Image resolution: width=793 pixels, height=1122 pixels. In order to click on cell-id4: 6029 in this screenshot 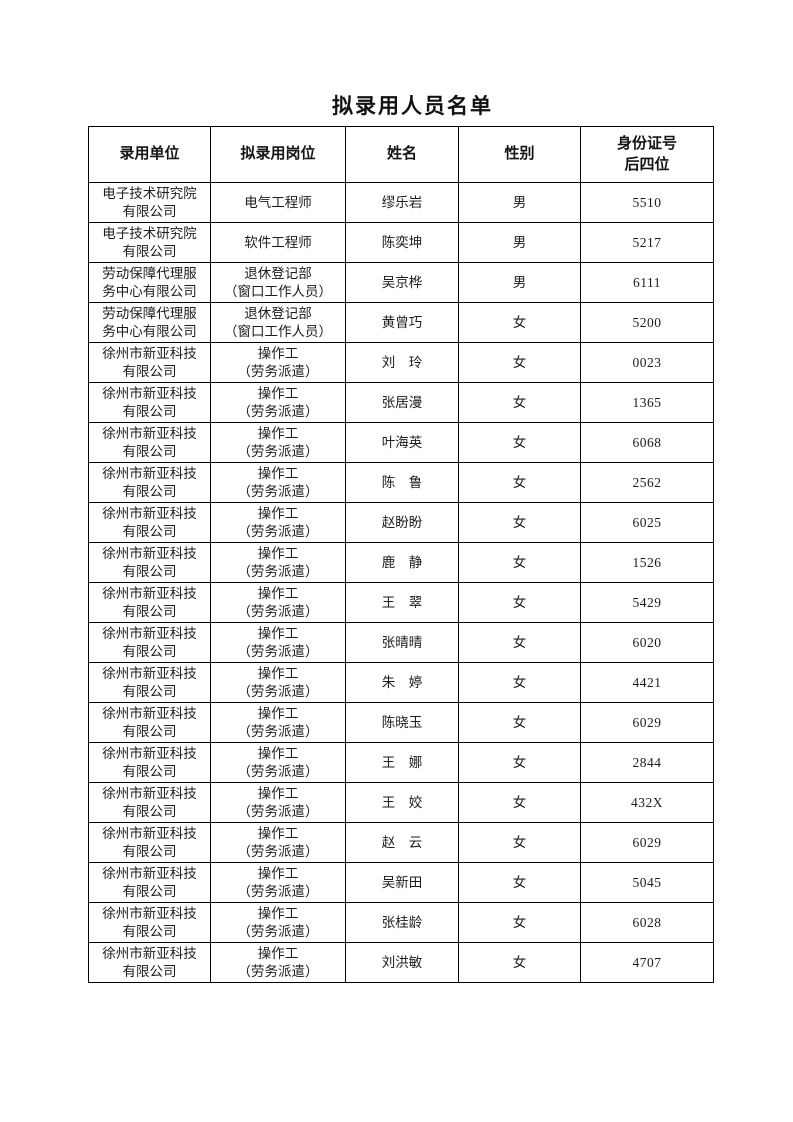, I will do `click(647, 842)`.